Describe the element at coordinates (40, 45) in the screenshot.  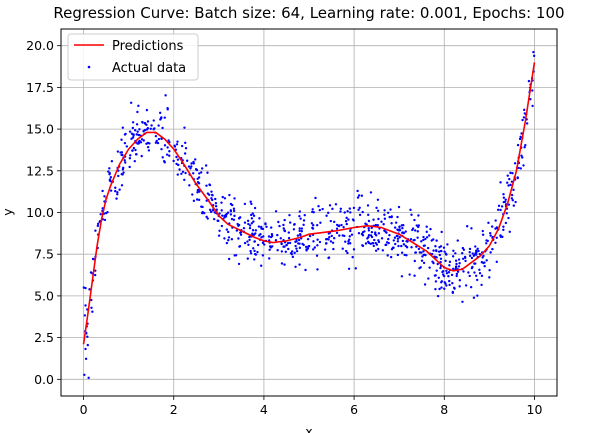
I see `y-tick-label: 20.0` at that location.